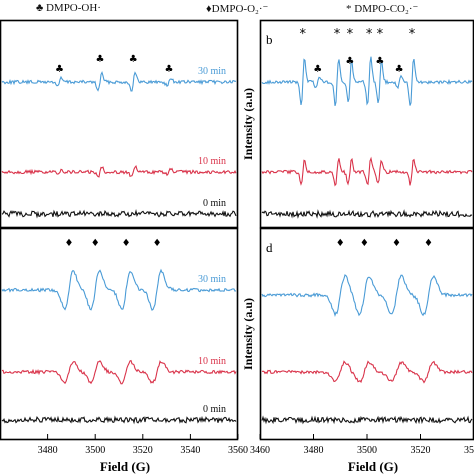 Image resolution: width=474 pixels, height=474 pixels. Describe the element at coordinates (214, 203) in the screenshot. I see `series-label-a-2: 0 min` at that location.